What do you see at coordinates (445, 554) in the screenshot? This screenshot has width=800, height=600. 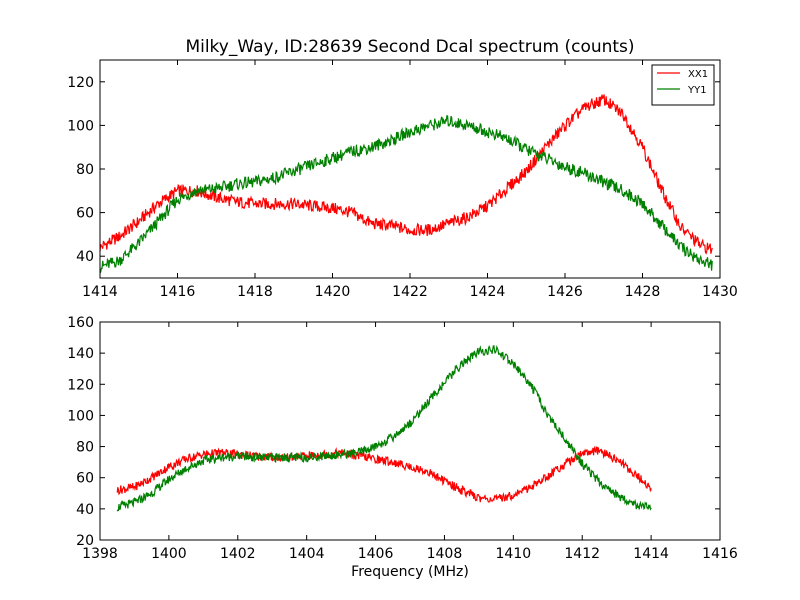 I see `x-tick-label: 1408` at bounding box center [445, 554].